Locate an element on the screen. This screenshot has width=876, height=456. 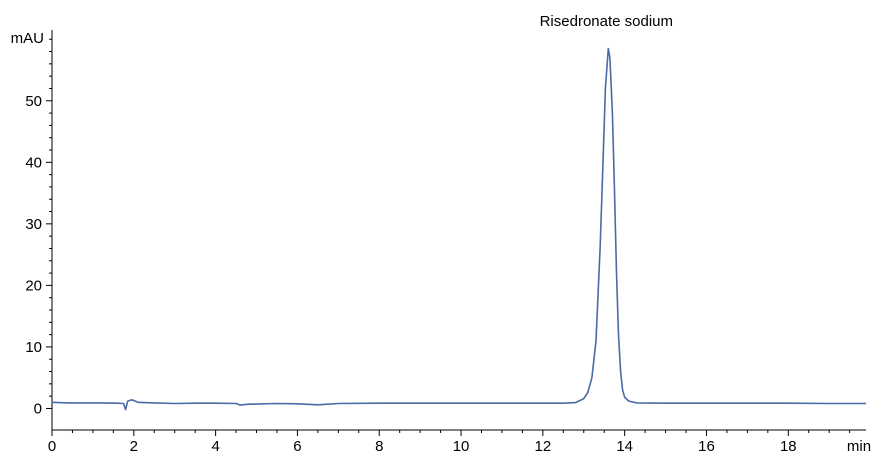
peak-annotation-label: Risedronate sodium is located at coordinates (606, 21).